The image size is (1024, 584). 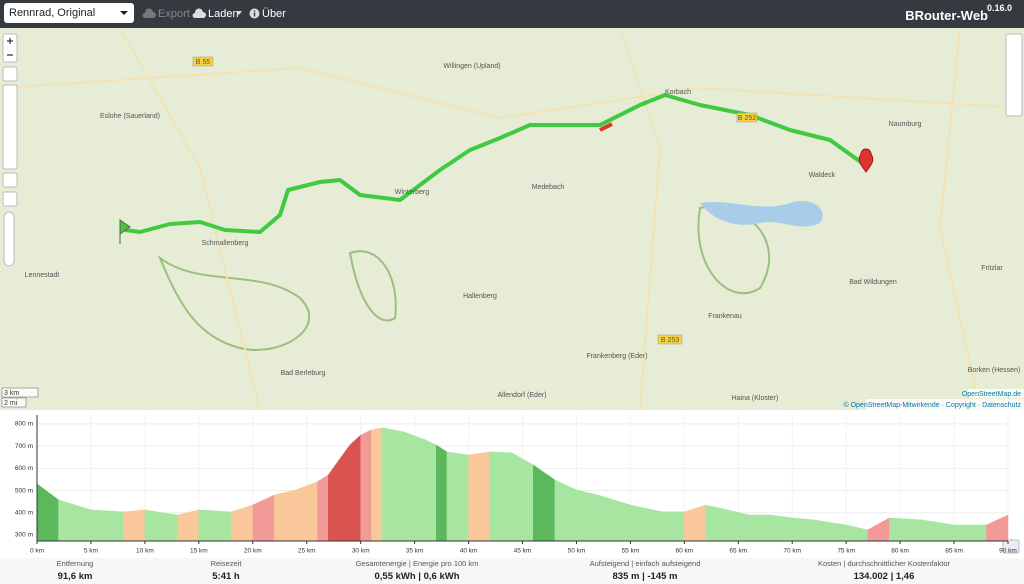 I want to click on load-icon, so click(x=199, y=13).